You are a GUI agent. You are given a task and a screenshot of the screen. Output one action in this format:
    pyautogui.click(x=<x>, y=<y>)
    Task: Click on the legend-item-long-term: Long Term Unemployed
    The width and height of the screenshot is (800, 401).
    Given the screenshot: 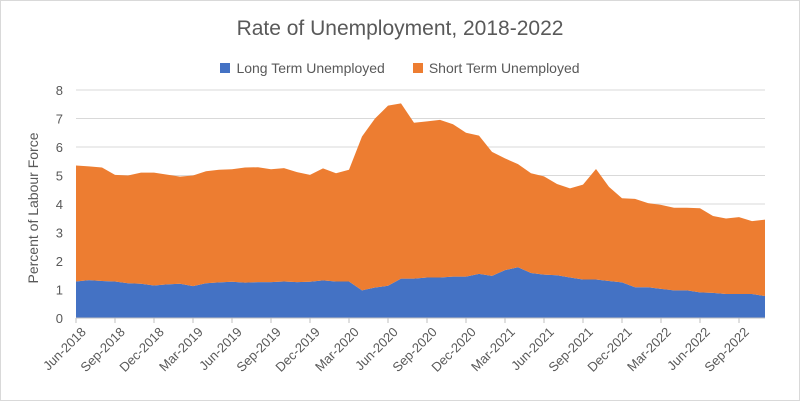 What is the action you would take?
    pyautogui.click(x=302, y=68)
    